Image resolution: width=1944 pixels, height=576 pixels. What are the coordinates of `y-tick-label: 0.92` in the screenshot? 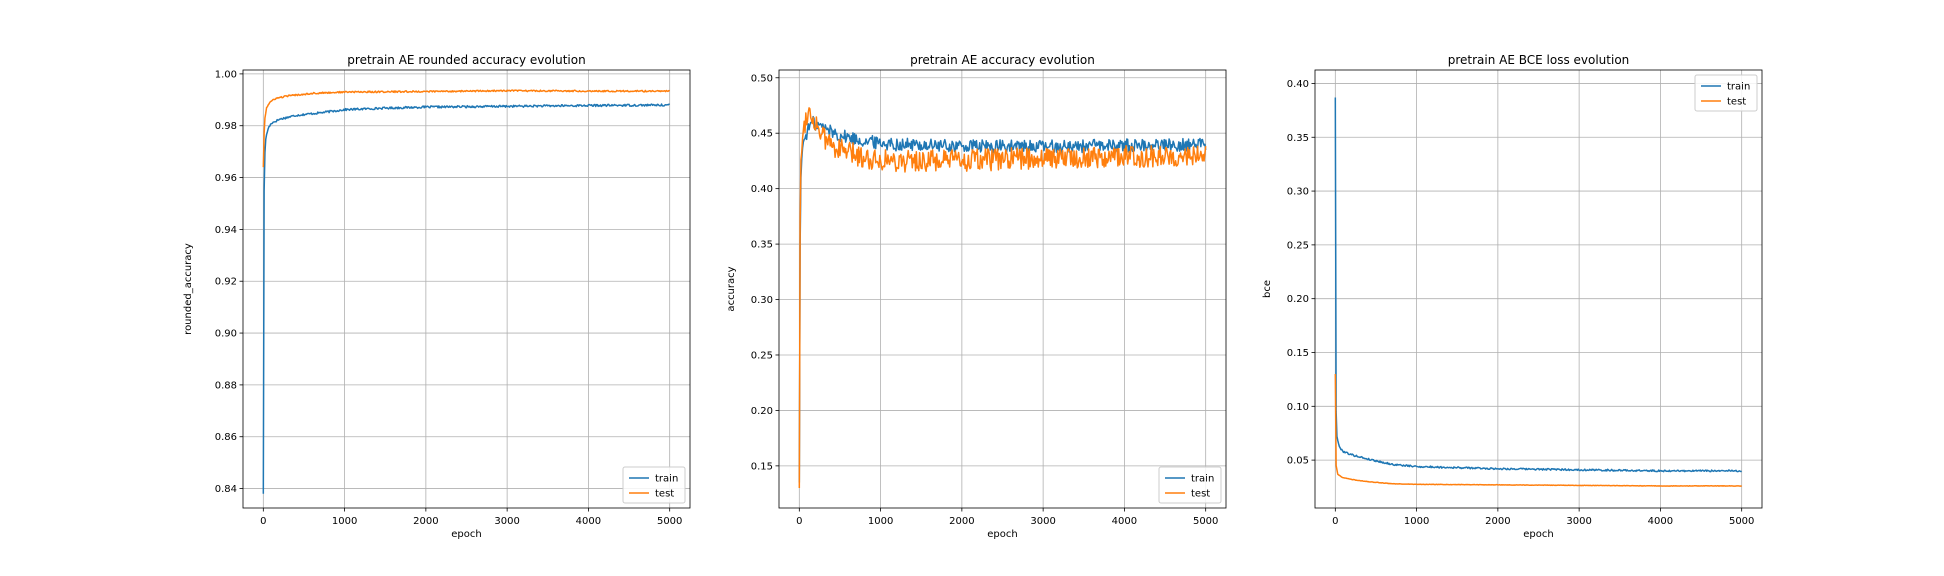 It's located at (226, 282).